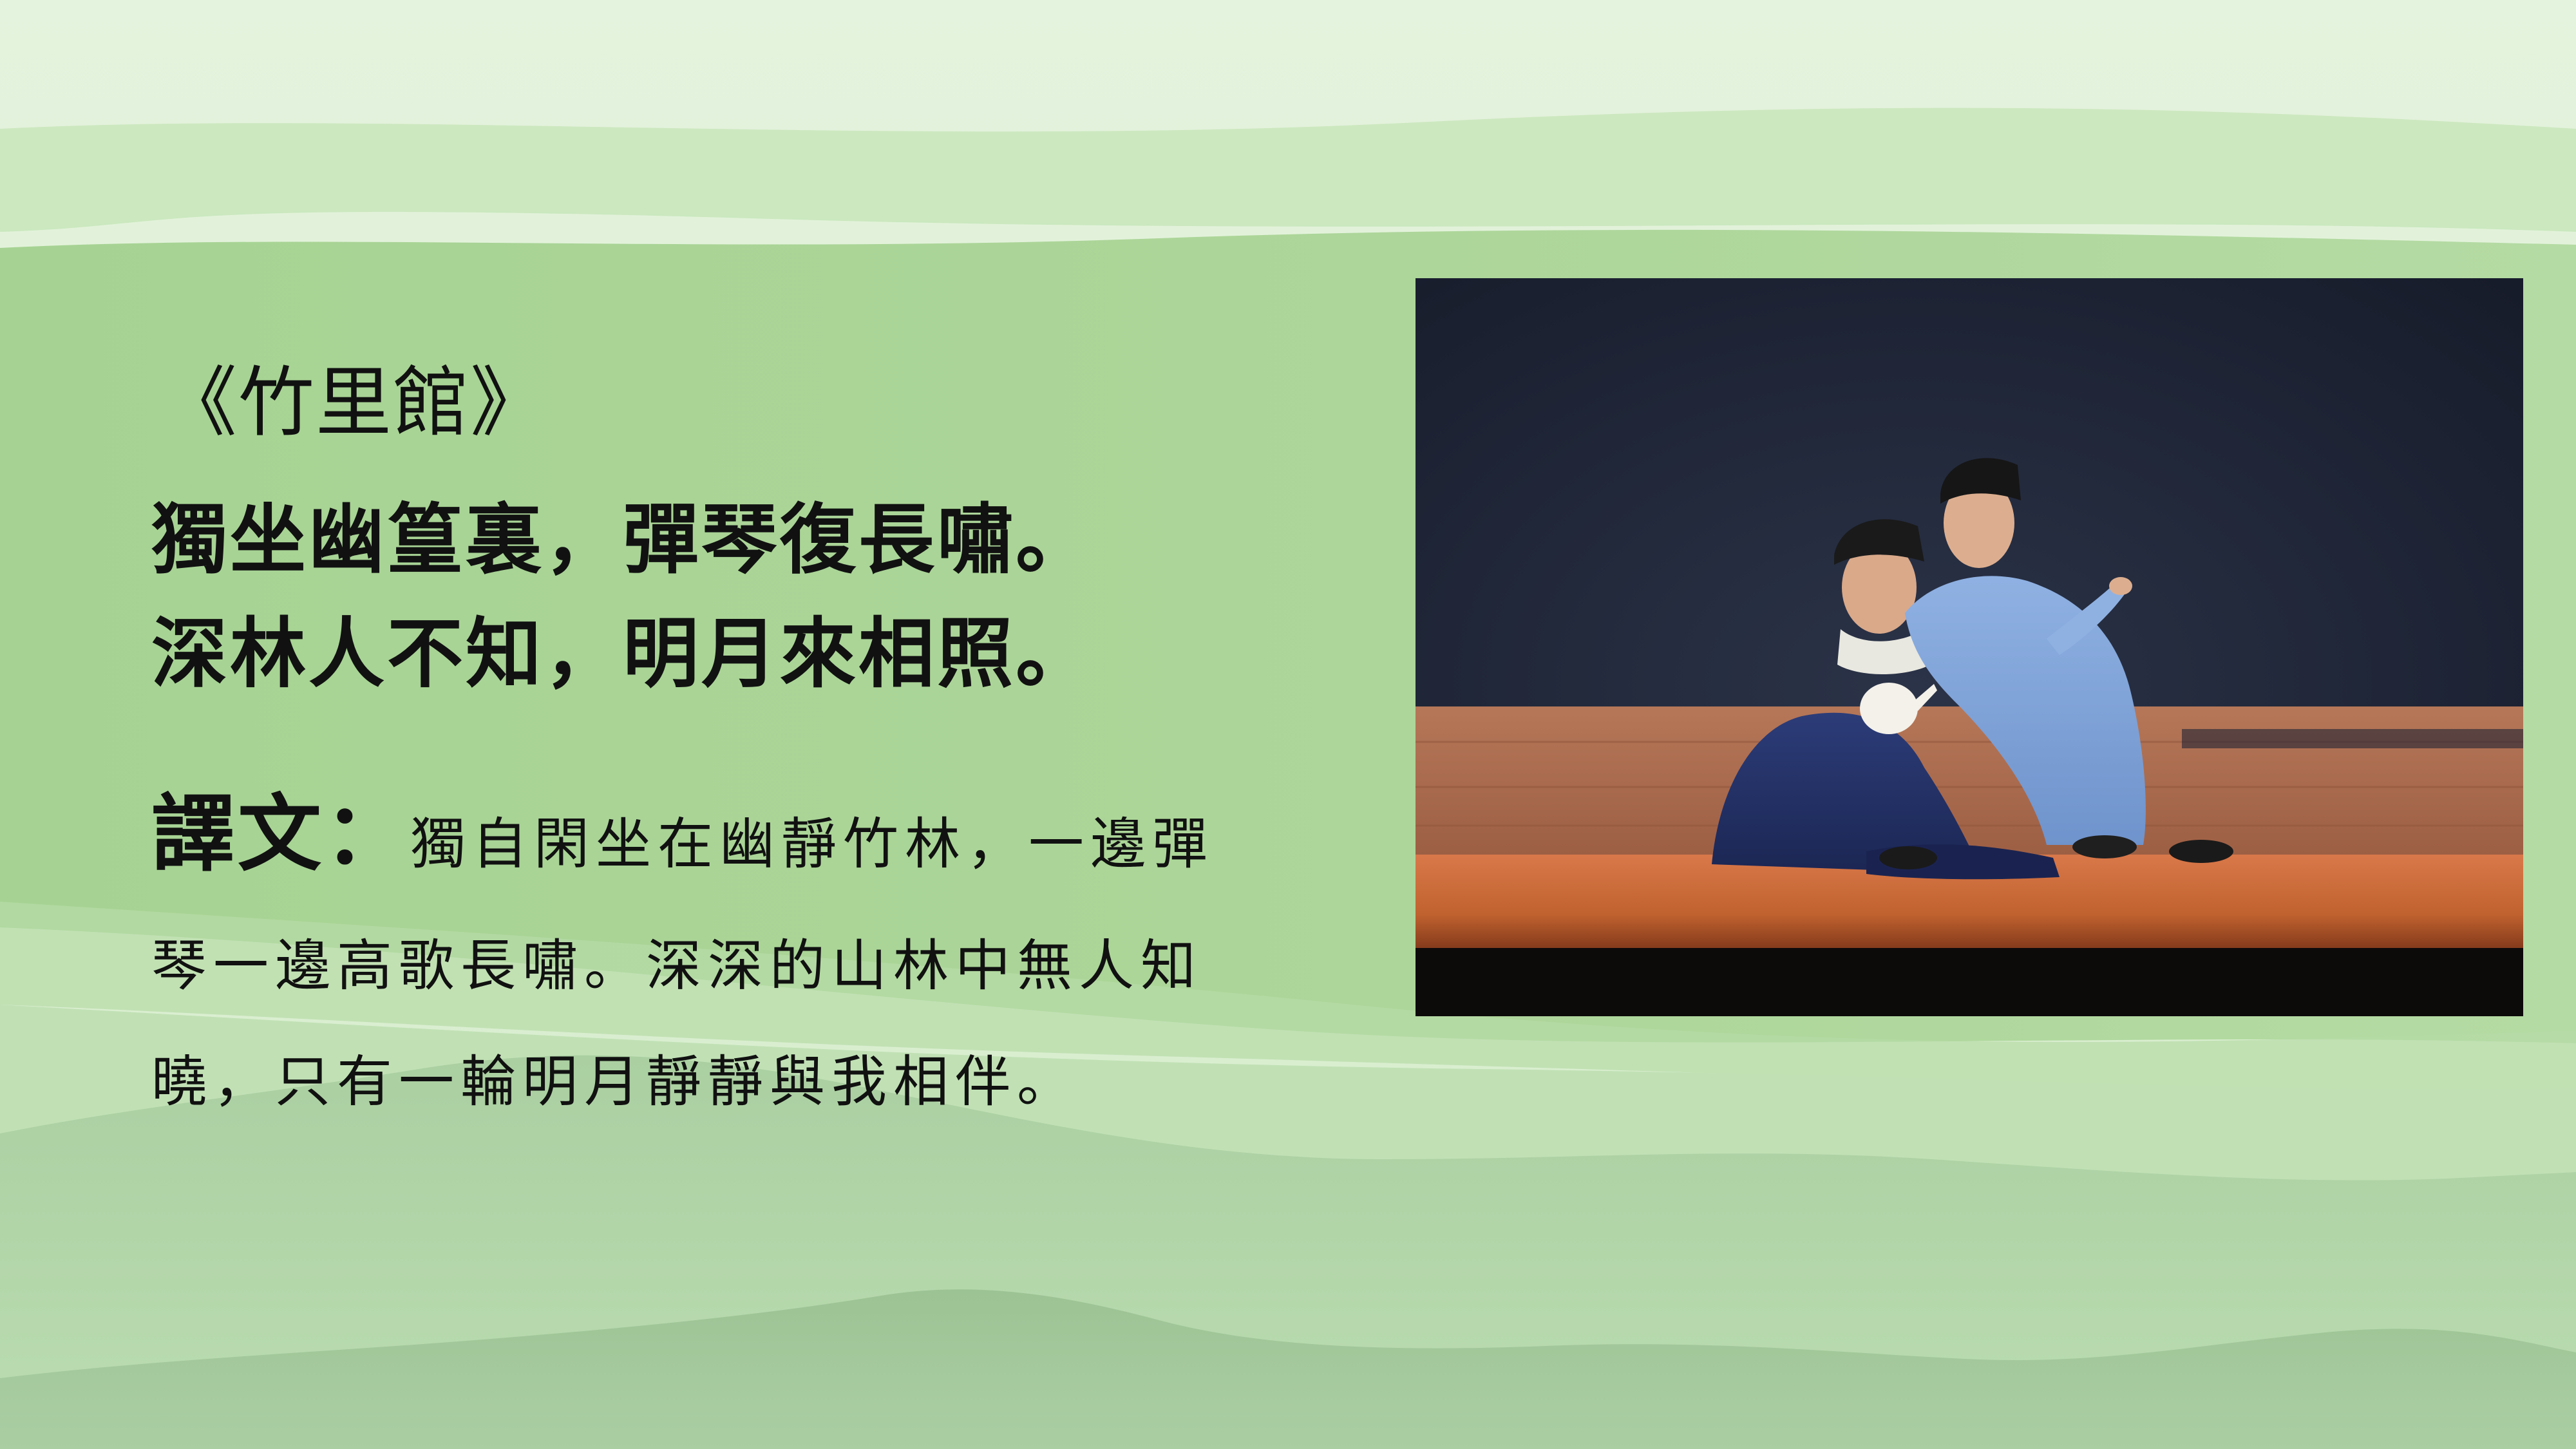  What do you see at coordinates (623, 539) in the screenshot?
I see `poem-line-1: 獨坐幽篁裏，彈琴復長嘯。` at bounding box center [623, 539].